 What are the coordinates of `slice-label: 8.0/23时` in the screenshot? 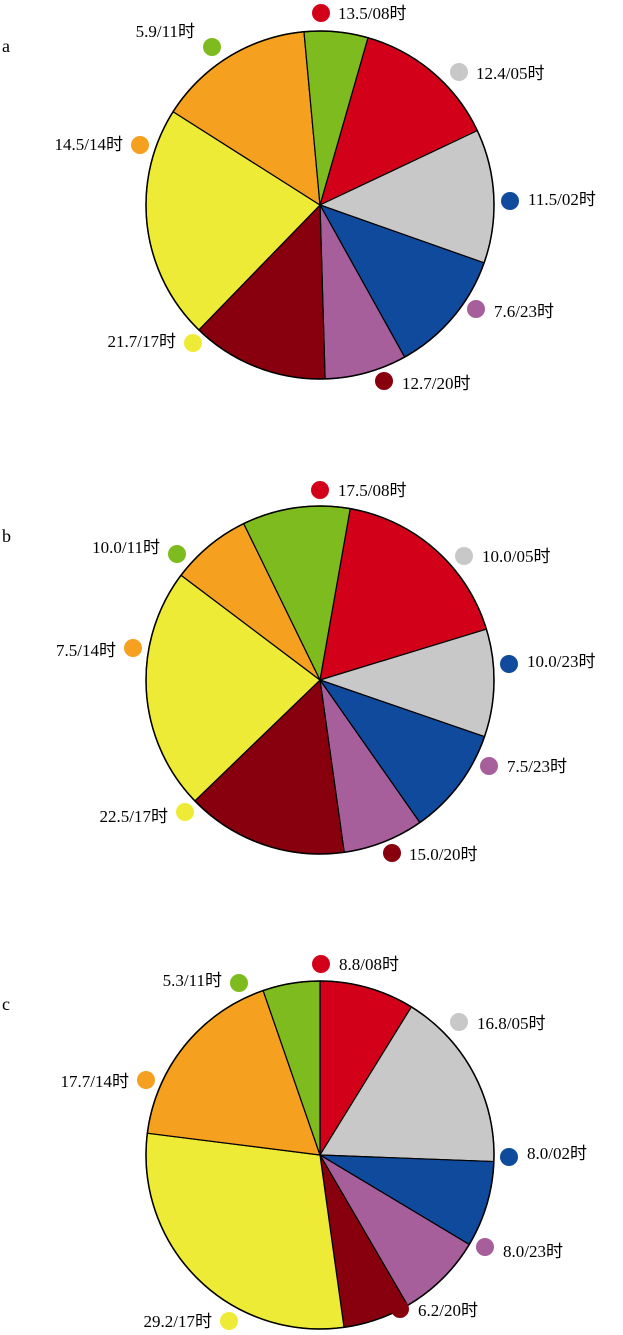 It's located at (533, 1251).